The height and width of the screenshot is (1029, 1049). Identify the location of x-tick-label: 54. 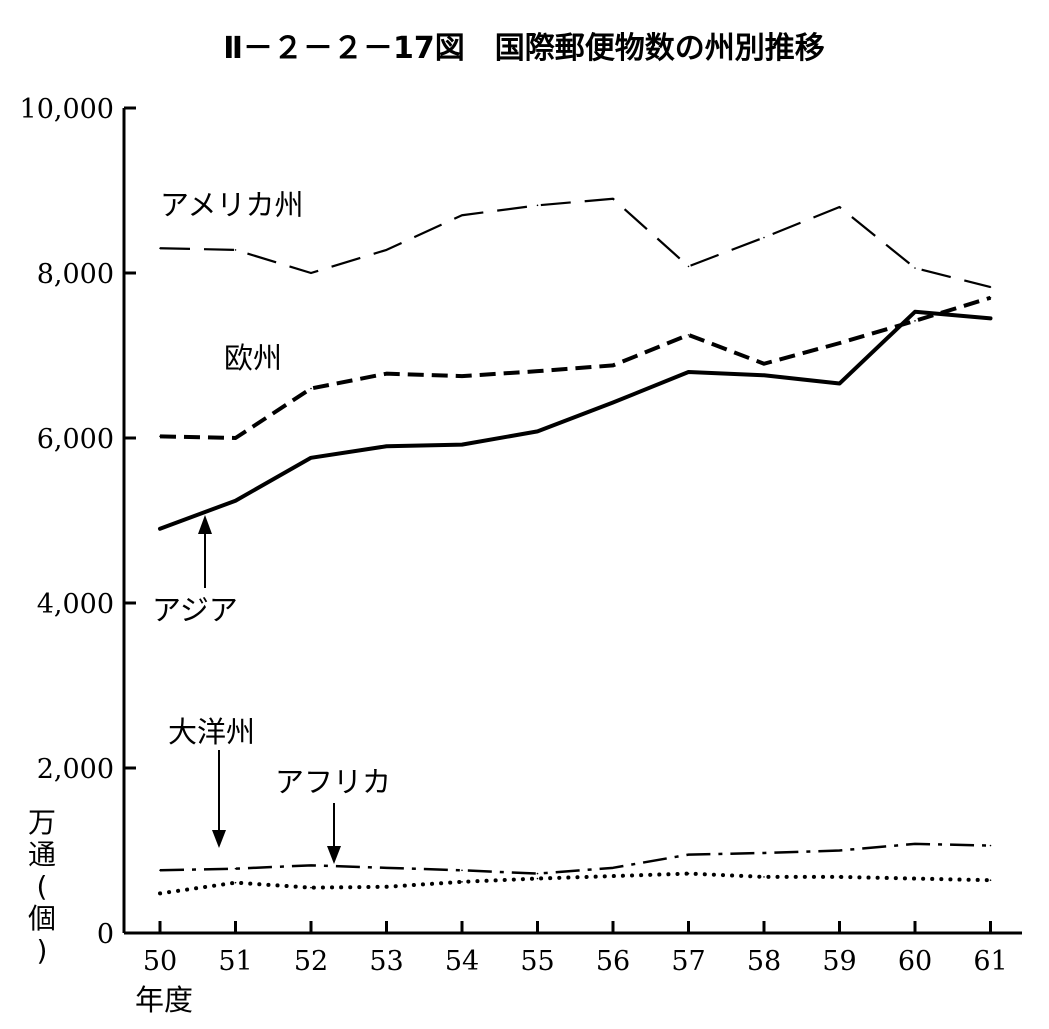
(462, 961).